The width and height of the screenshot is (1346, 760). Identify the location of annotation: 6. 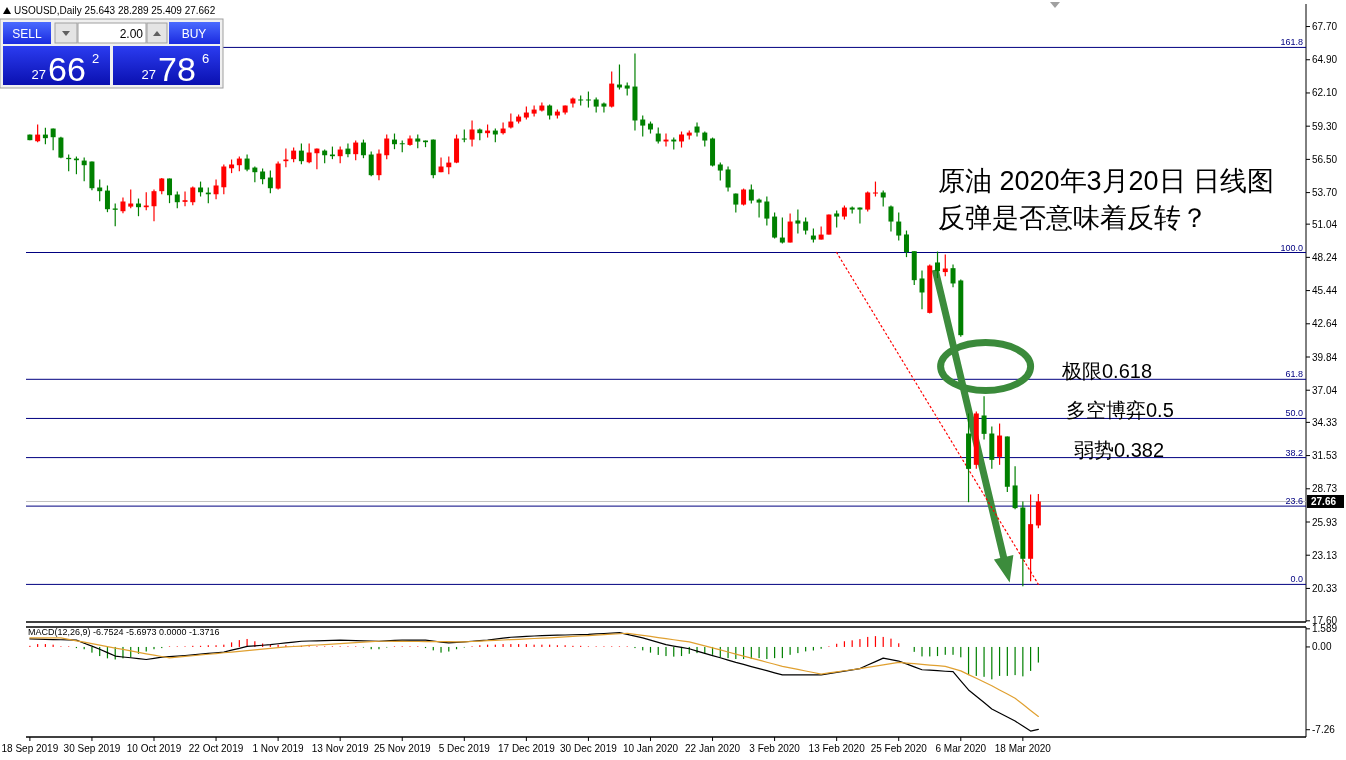
(206, 58).